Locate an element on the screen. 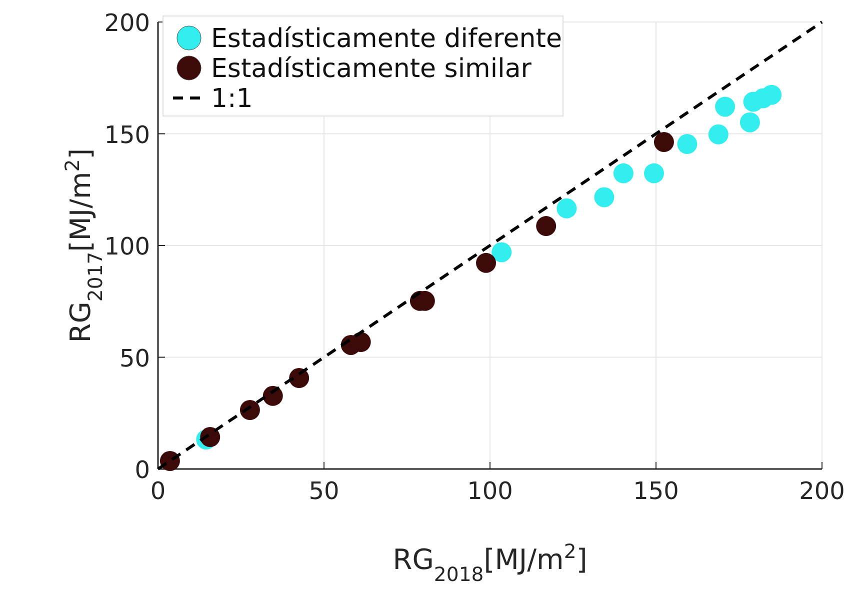 The image size is (856, 590). x-tick-label: 200 is located at coordinates (822, 491).